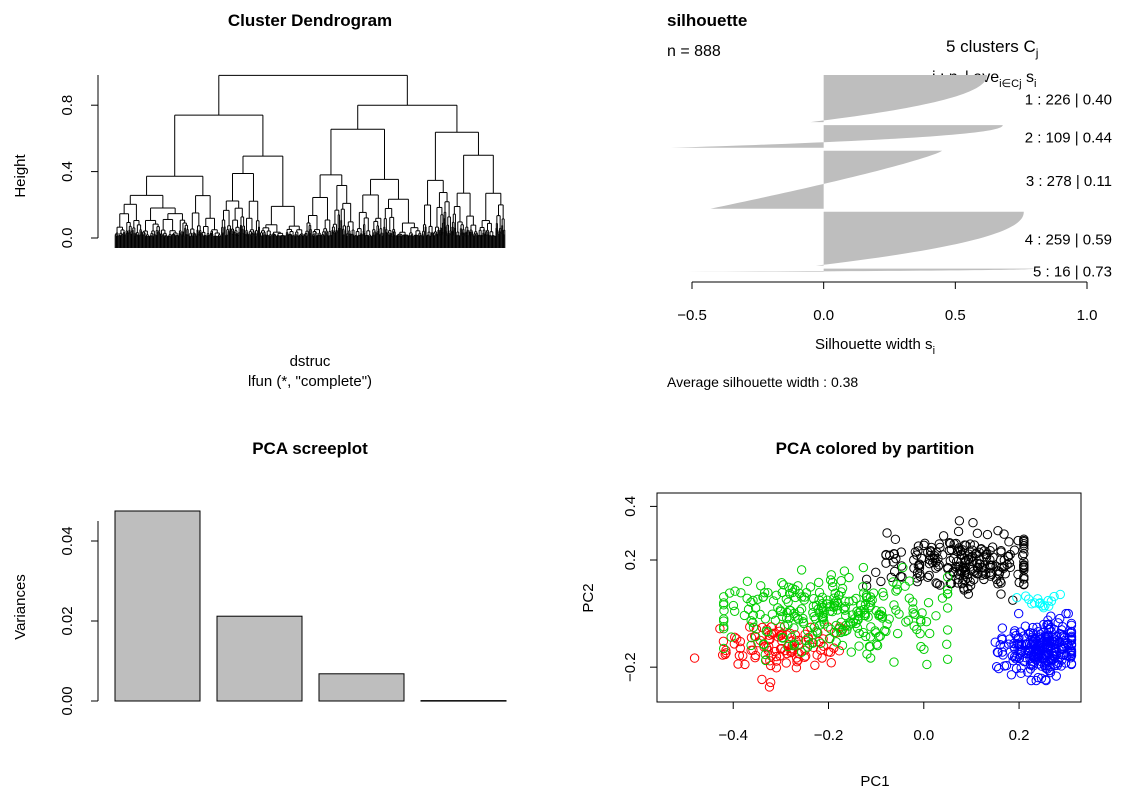  Describe the element at coordinates (694, 51) in the screenshot. I see `silhouette-n-label: n = 888` at that location.